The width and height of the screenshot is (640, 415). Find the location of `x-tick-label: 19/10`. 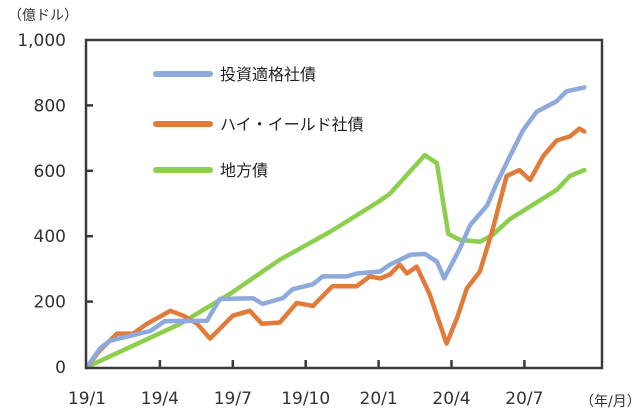

x-tick-label: 19/10 is located at coordinates (305, 399).